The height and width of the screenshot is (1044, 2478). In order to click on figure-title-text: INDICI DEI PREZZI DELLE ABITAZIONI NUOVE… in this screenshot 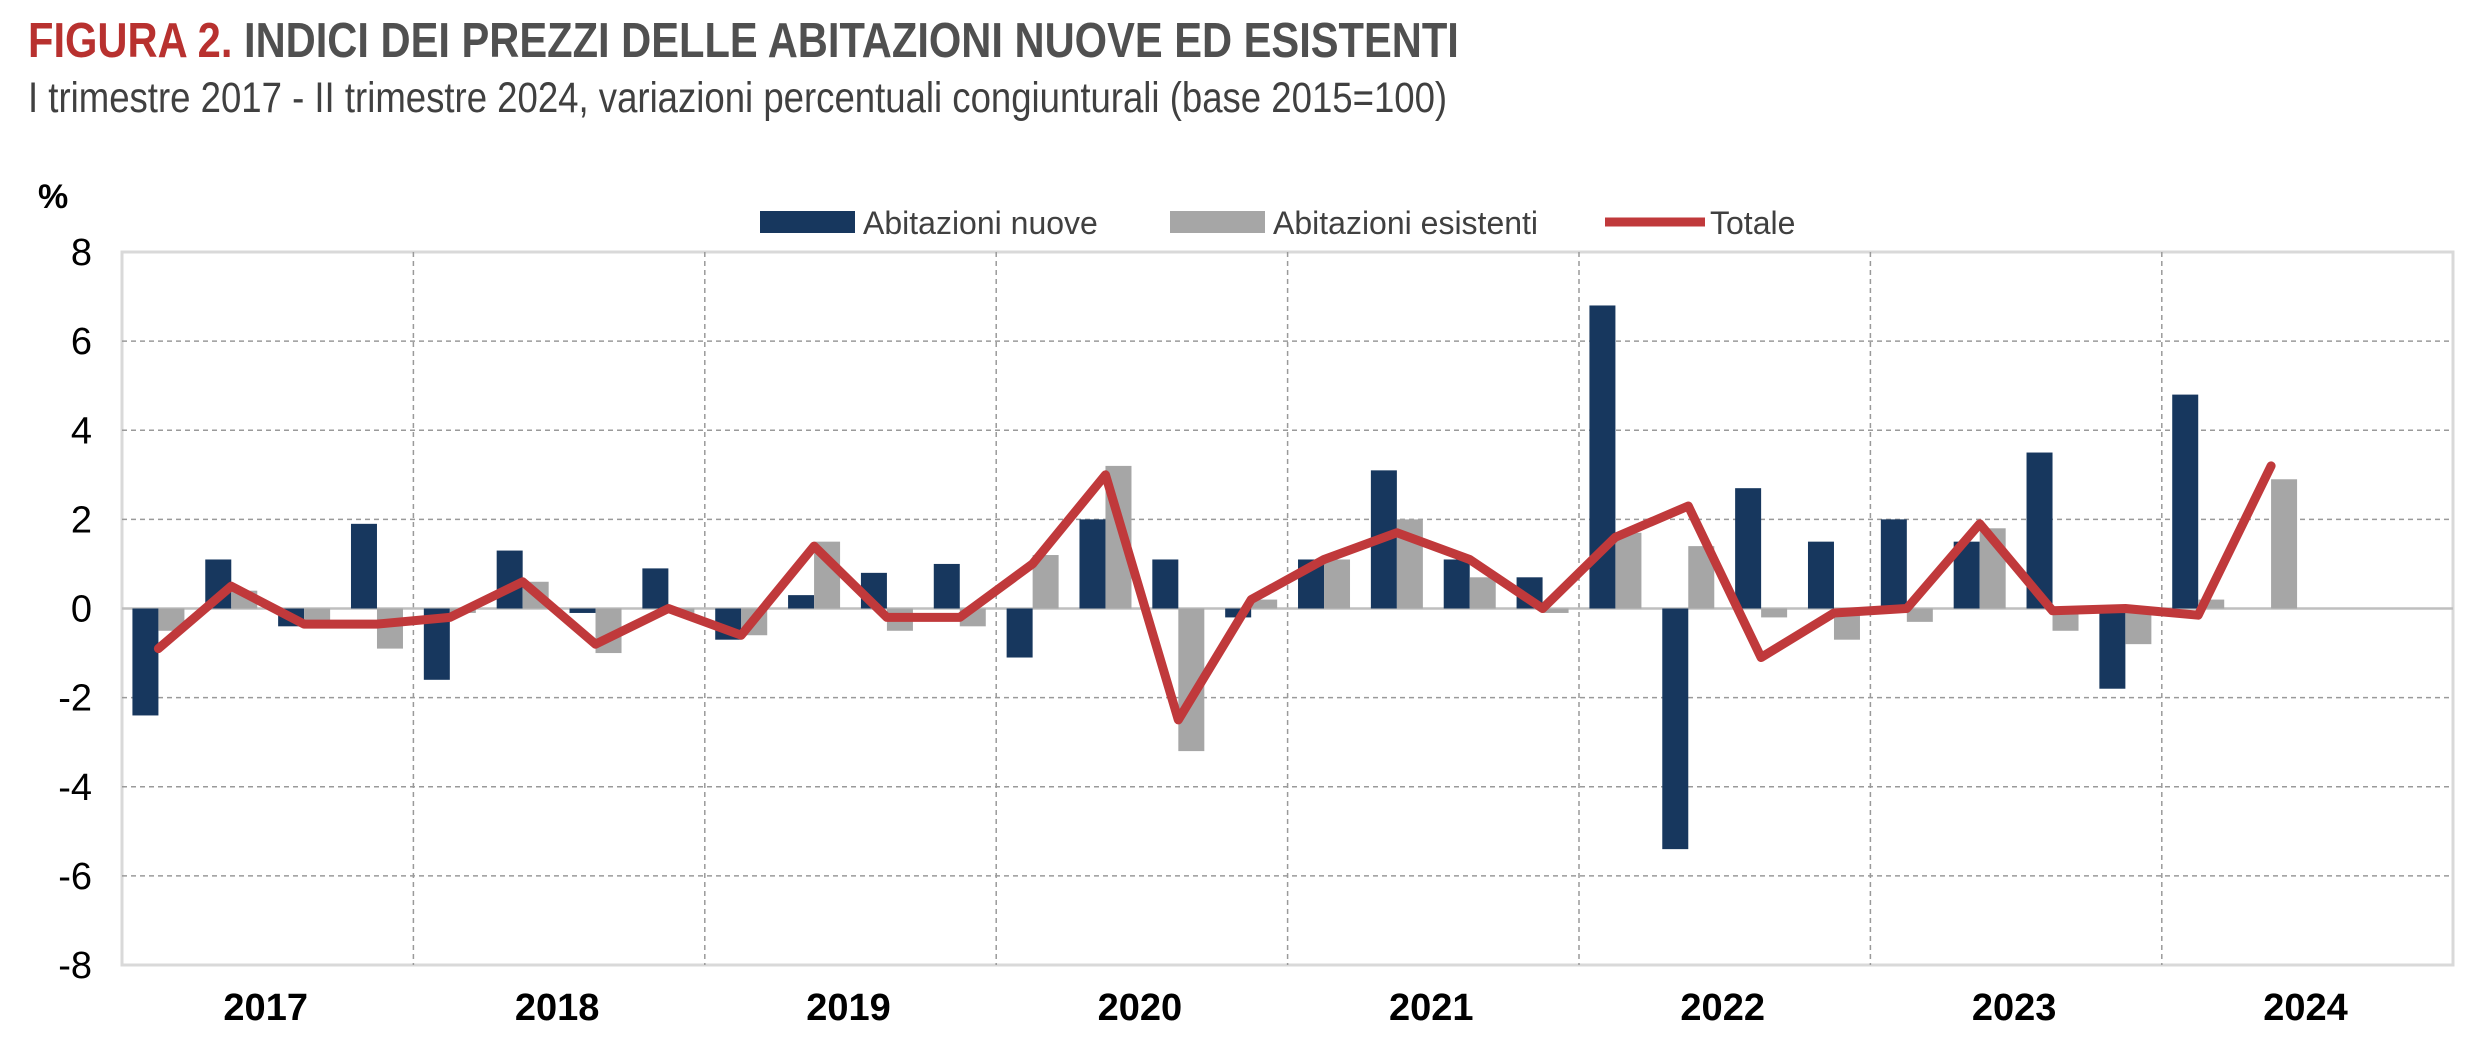, I will do `click(851, 41)`.